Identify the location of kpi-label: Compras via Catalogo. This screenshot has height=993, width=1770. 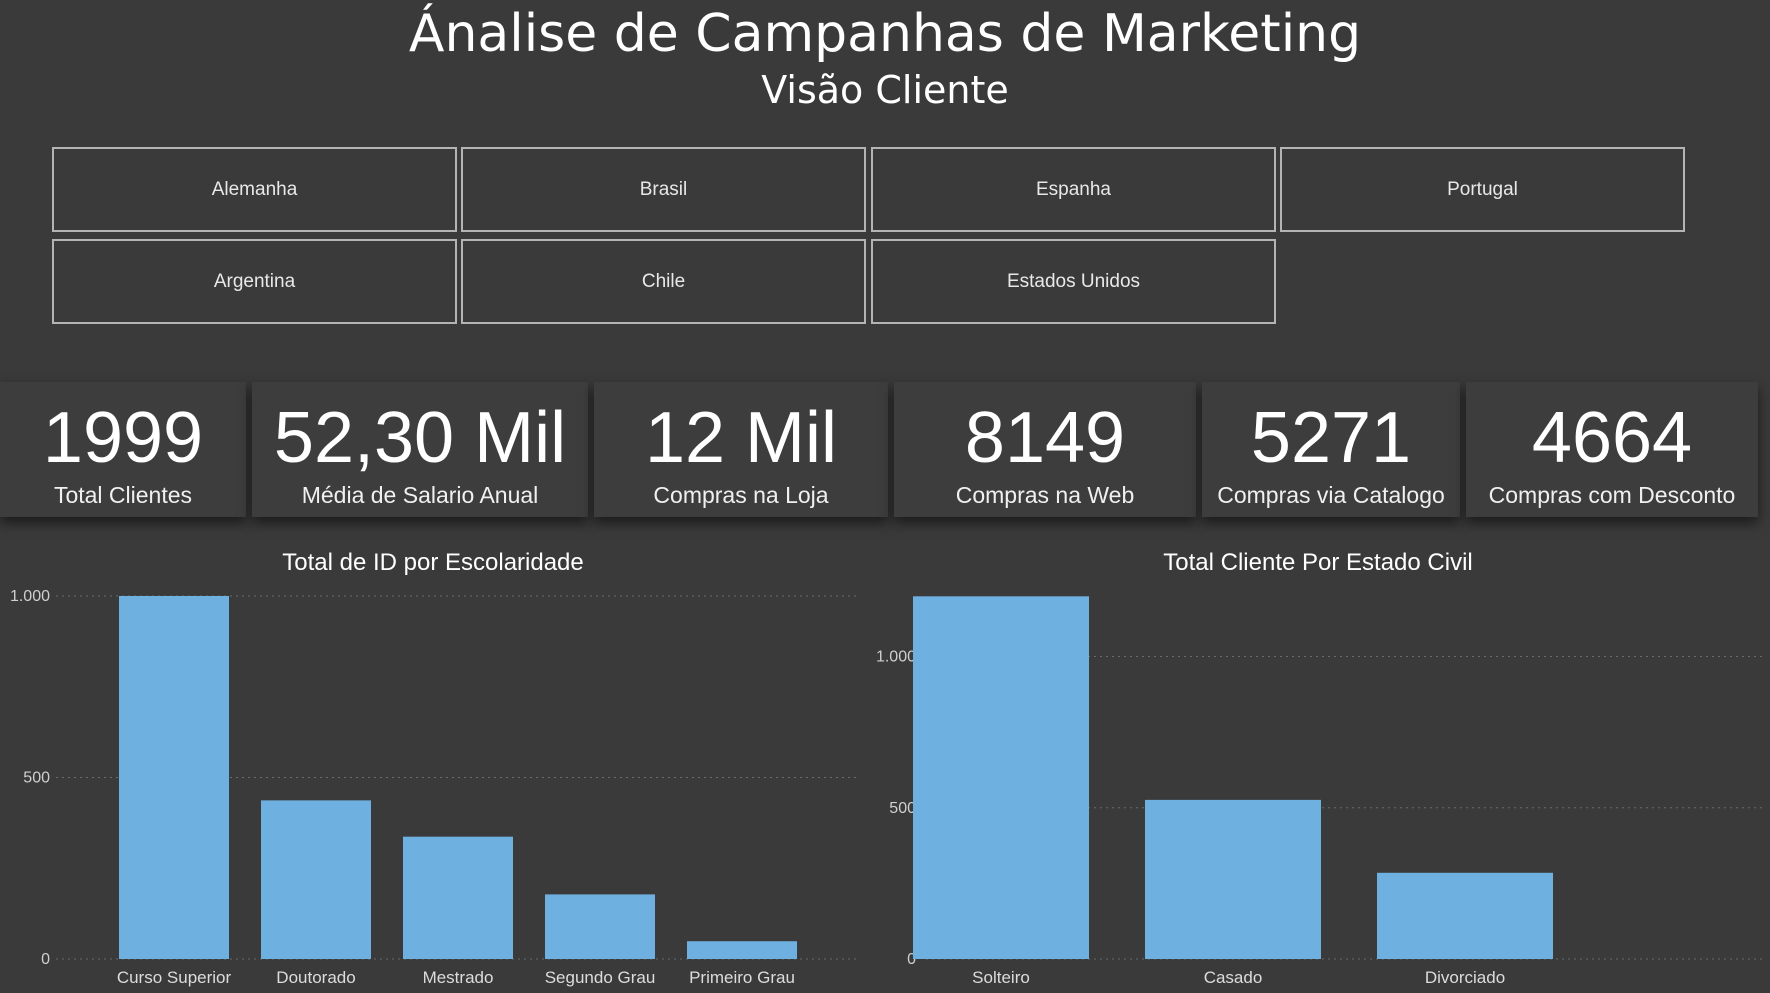
(1331, 495).